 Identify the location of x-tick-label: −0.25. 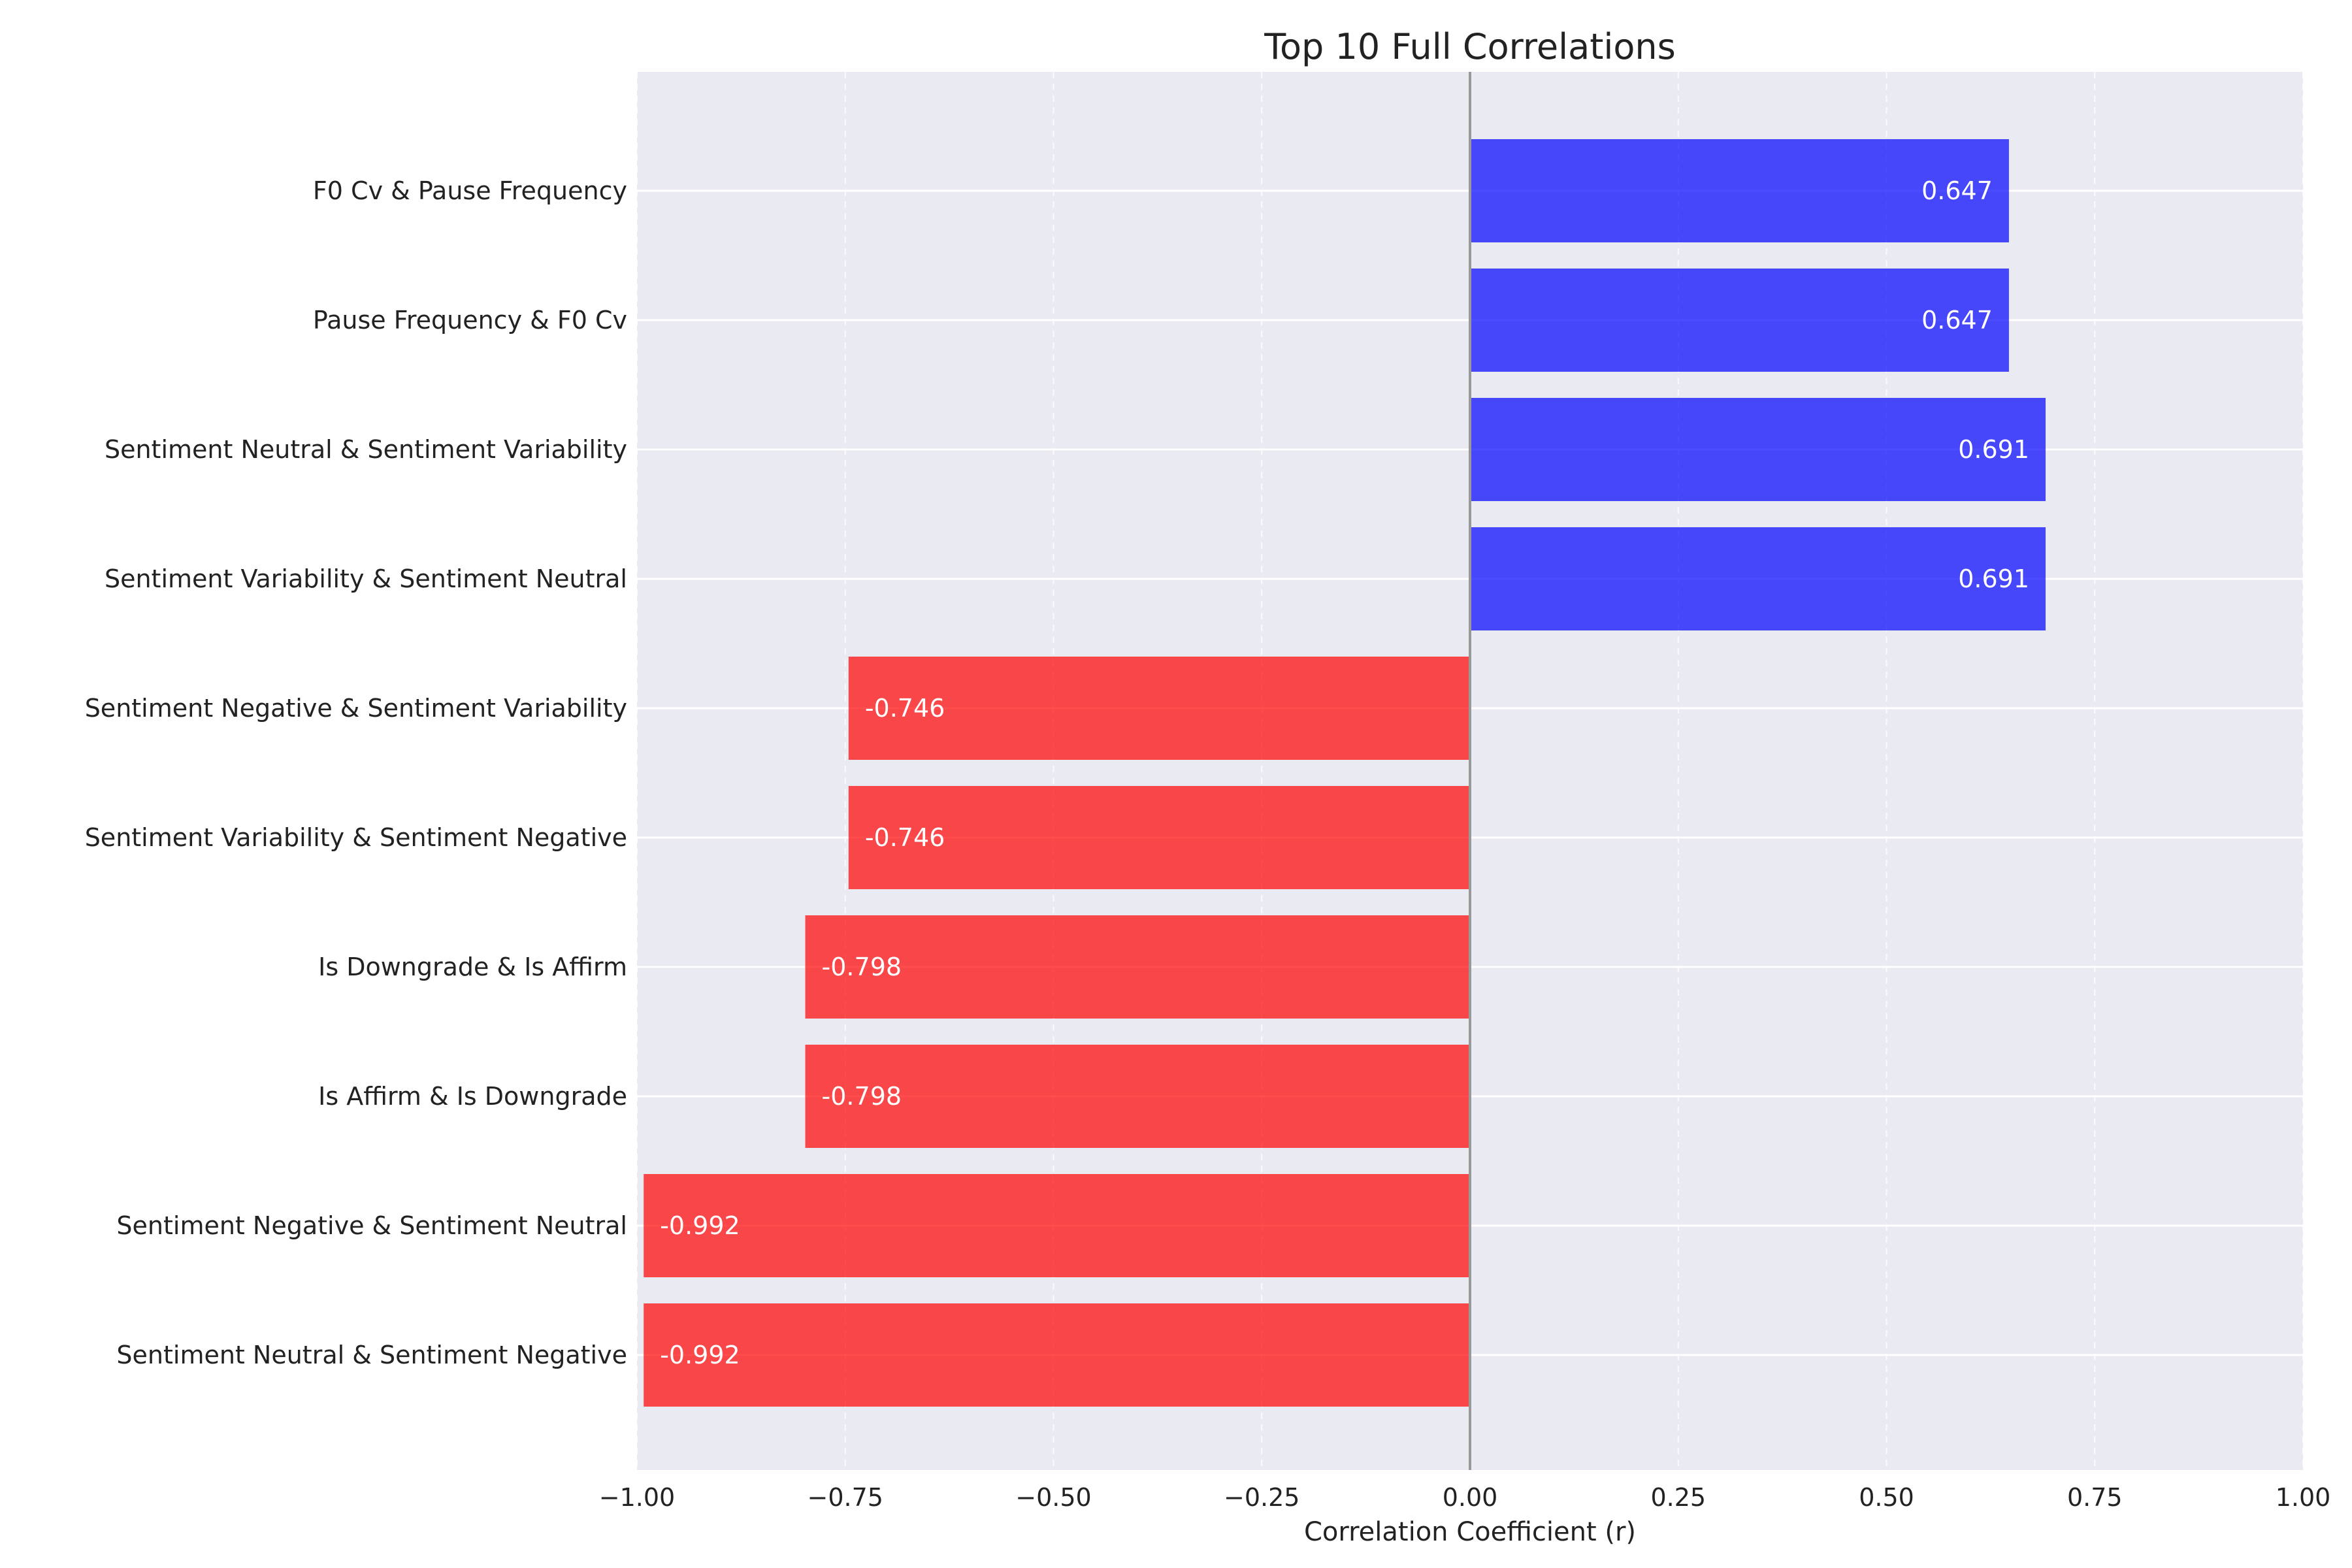
(1261, 1497).